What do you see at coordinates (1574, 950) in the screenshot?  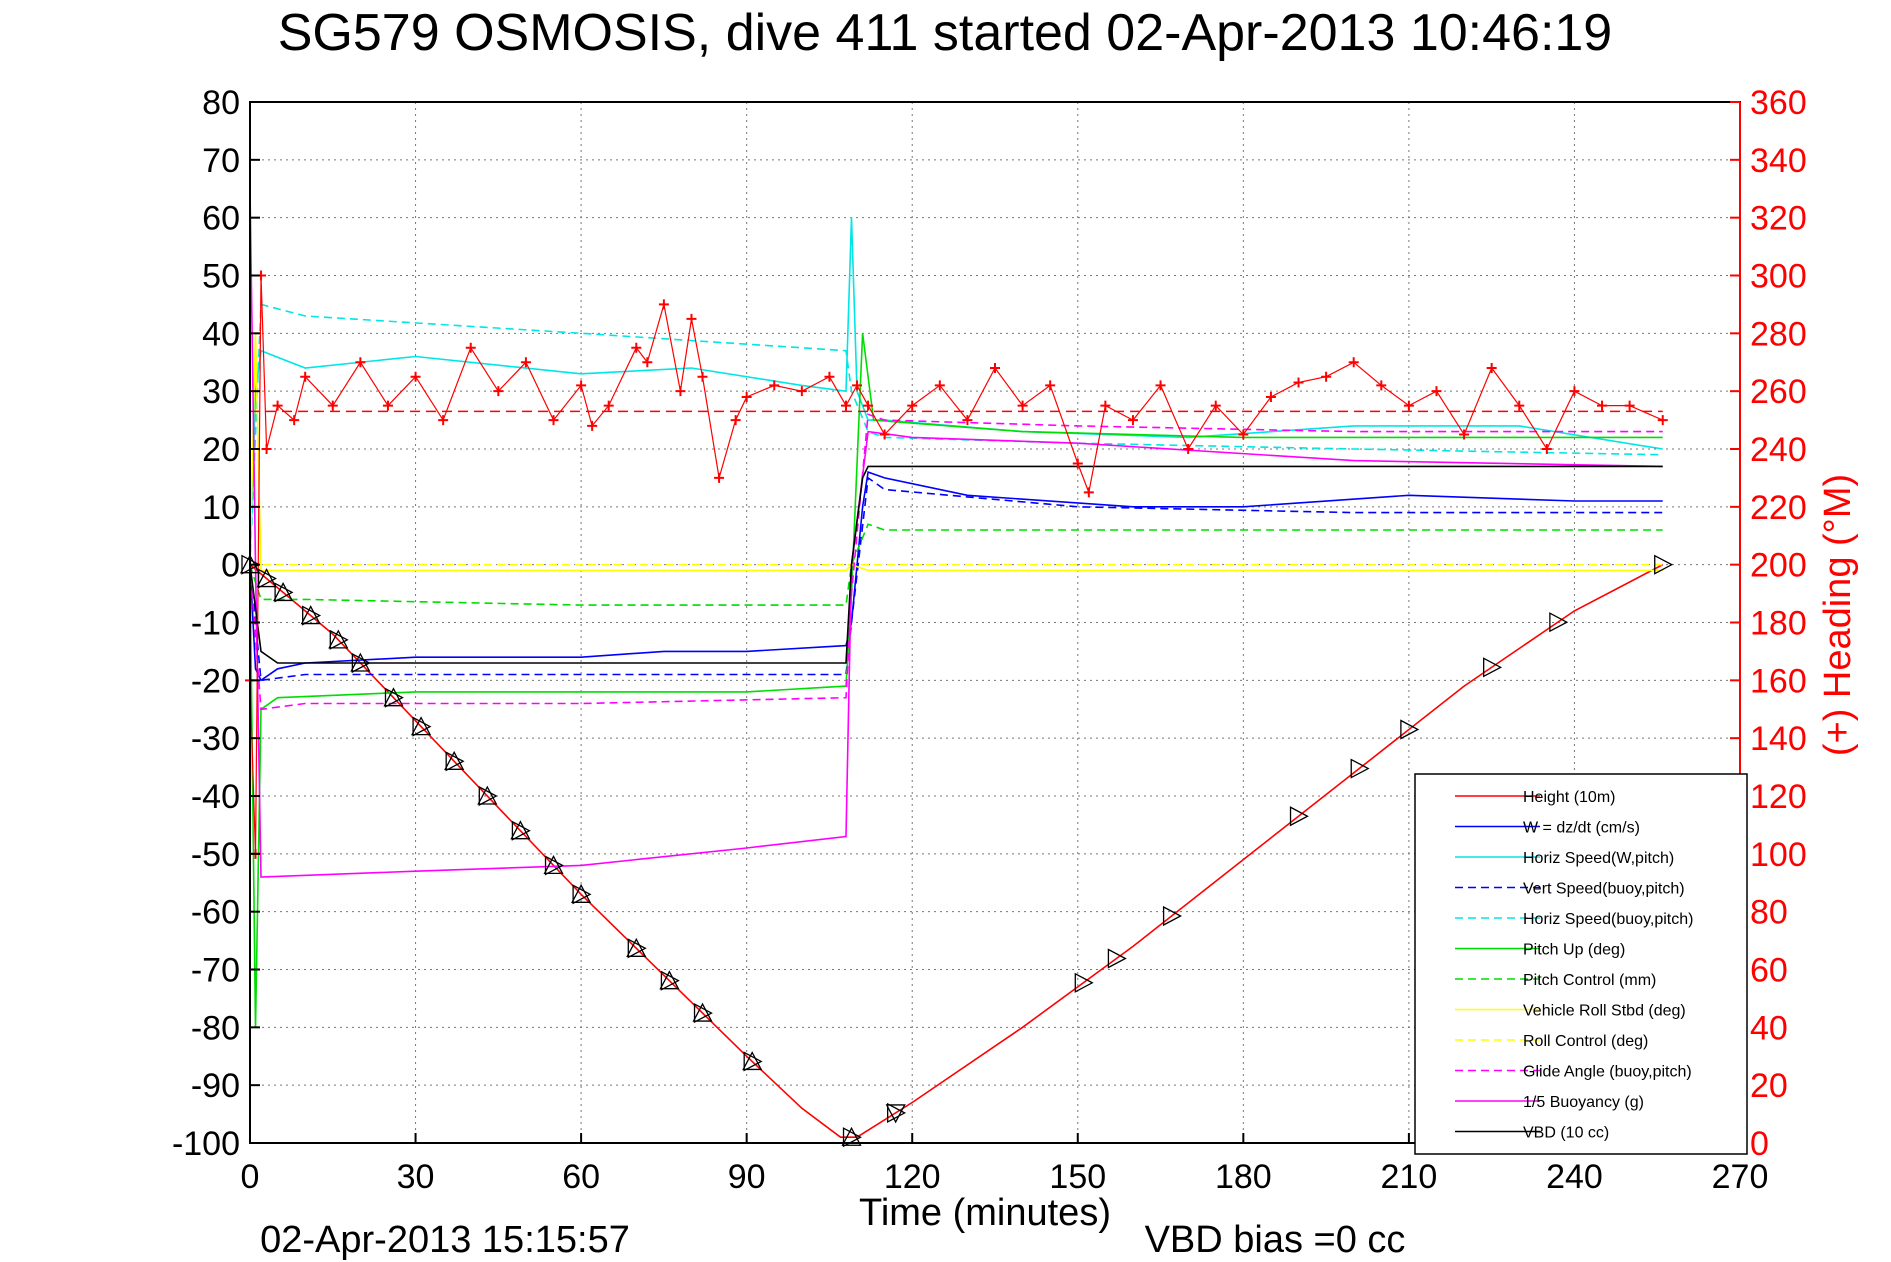 I see `legend-label: Pitch Up (deg)` at bounding box center [1574, 950].